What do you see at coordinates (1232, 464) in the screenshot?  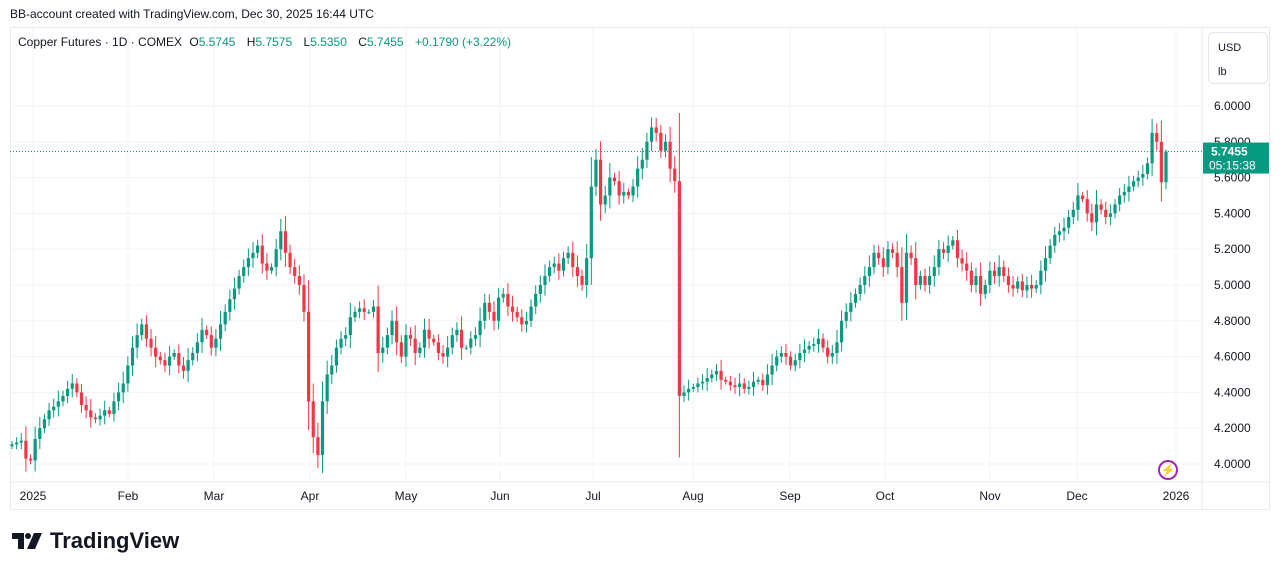 I see `price-tick-label: 4.0000` at bounding box center [1232, 464].